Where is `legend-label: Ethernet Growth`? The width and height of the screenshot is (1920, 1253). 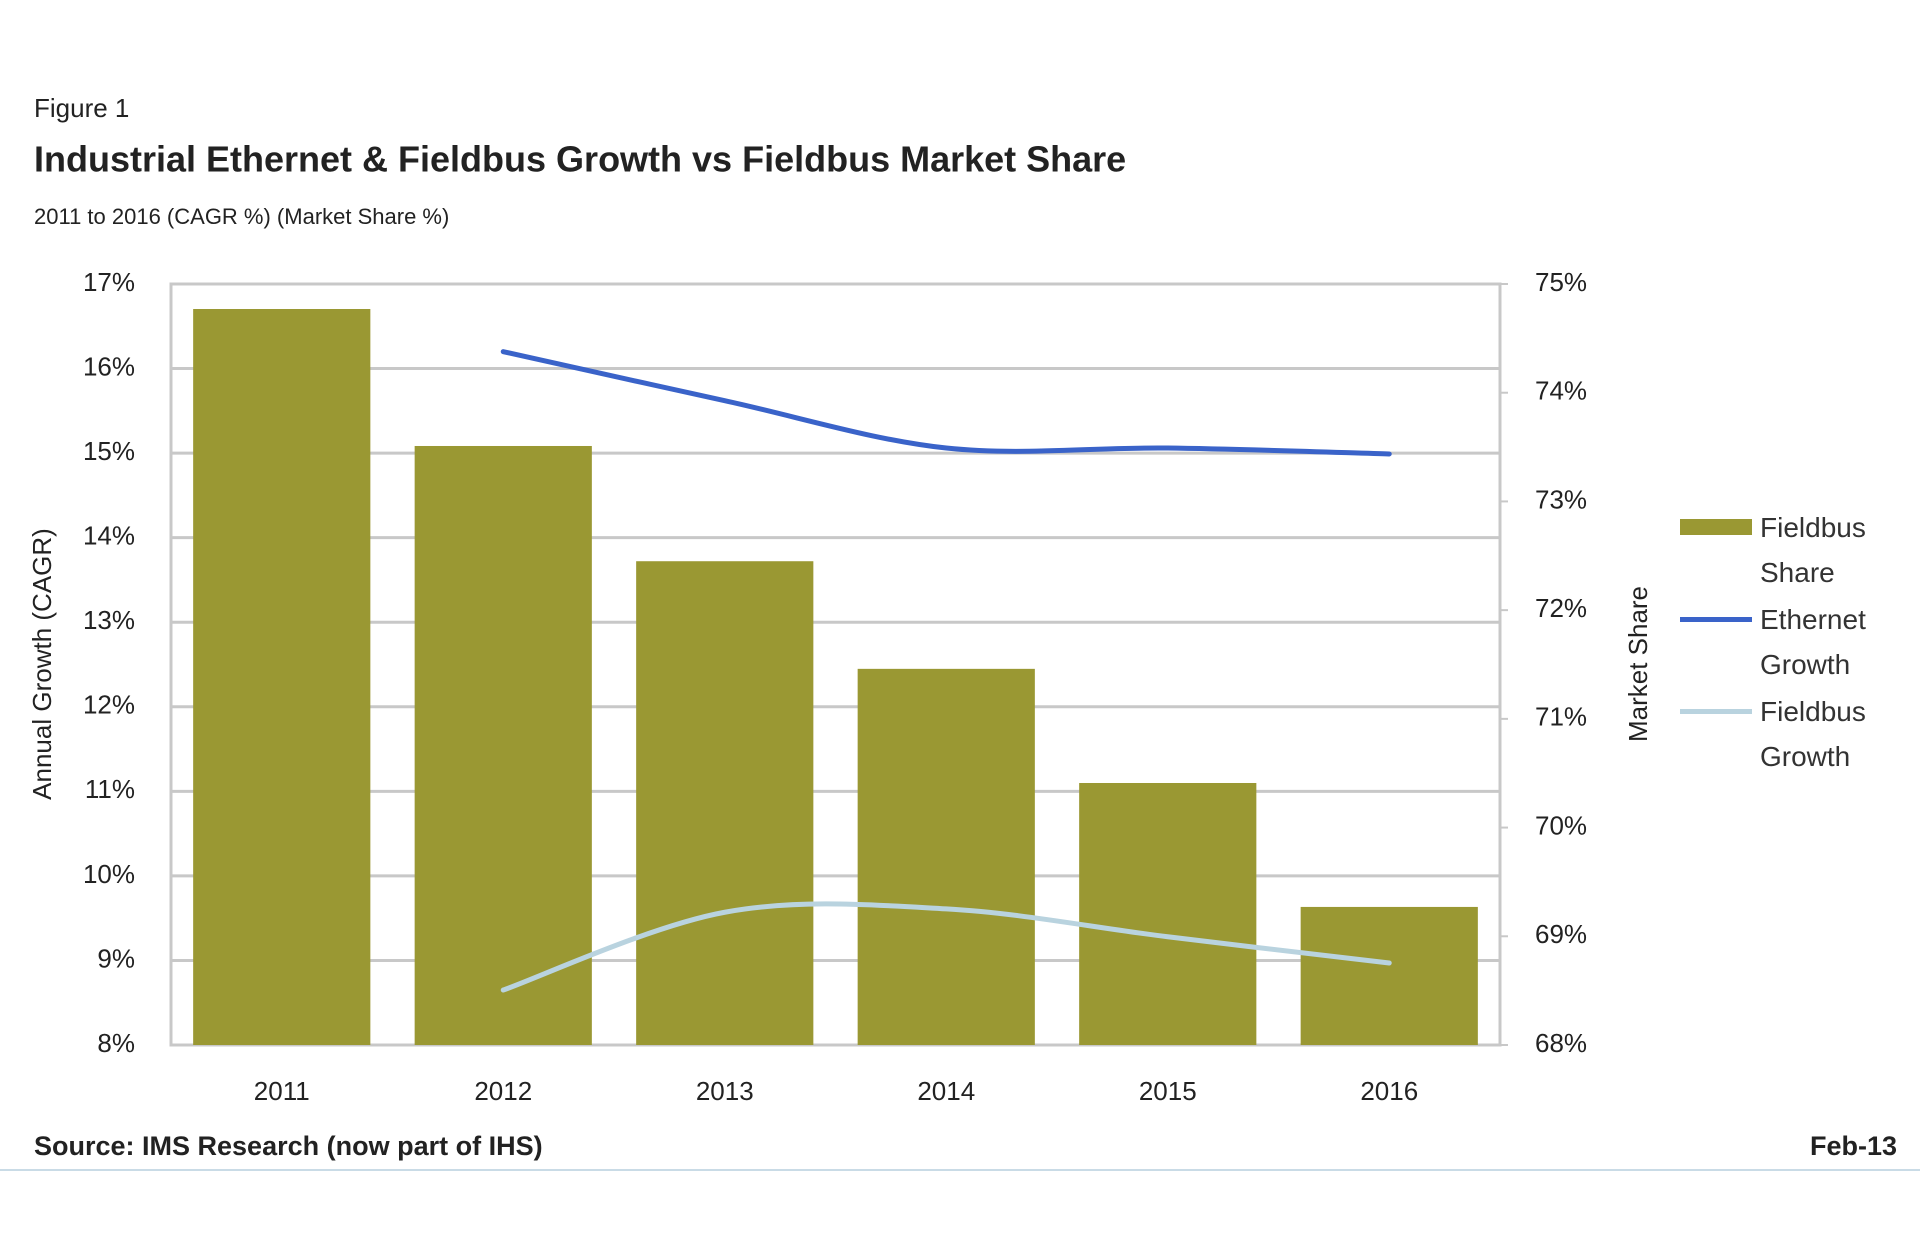 legend-label: Ethernet Growth is located at coordinates (1813, 642).